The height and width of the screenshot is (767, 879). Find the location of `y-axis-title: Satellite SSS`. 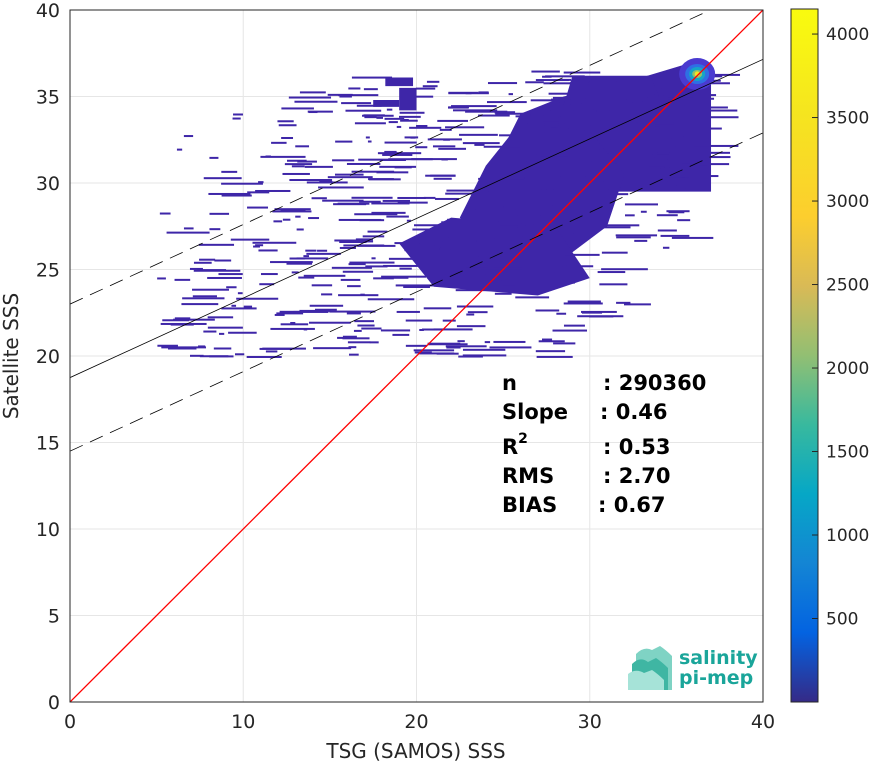

y-axis-title: Satellite SSS is located at coordinates (11, 356).